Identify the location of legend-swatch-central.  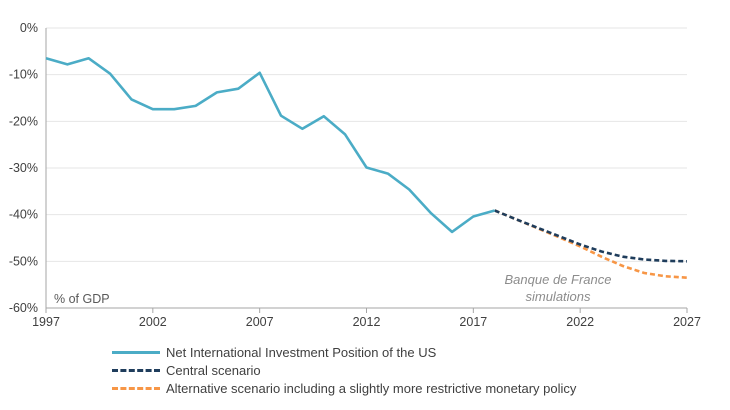
(136, 370).